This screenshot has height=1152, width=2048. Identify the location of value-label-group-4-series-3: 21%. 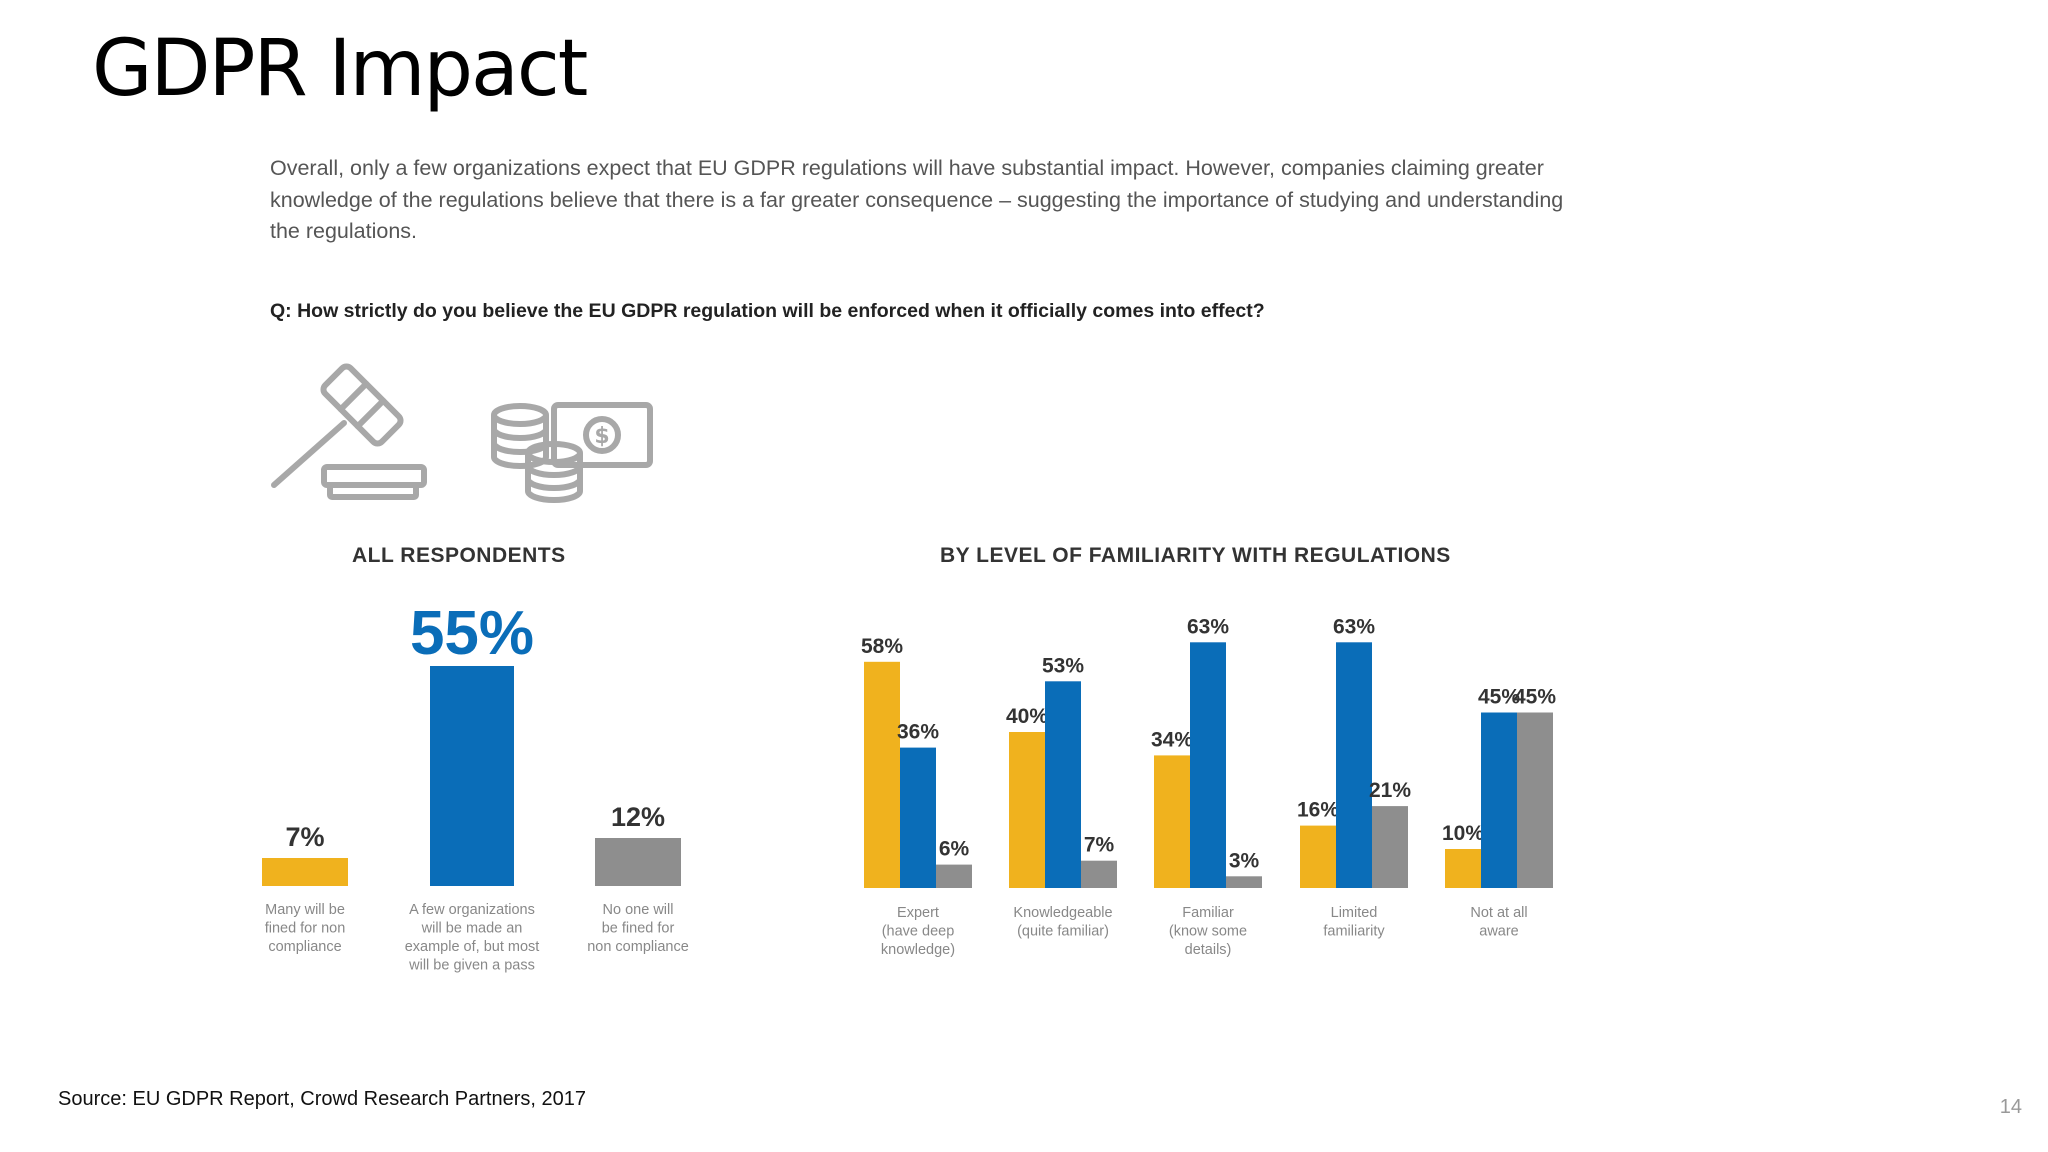
(1390, 790).